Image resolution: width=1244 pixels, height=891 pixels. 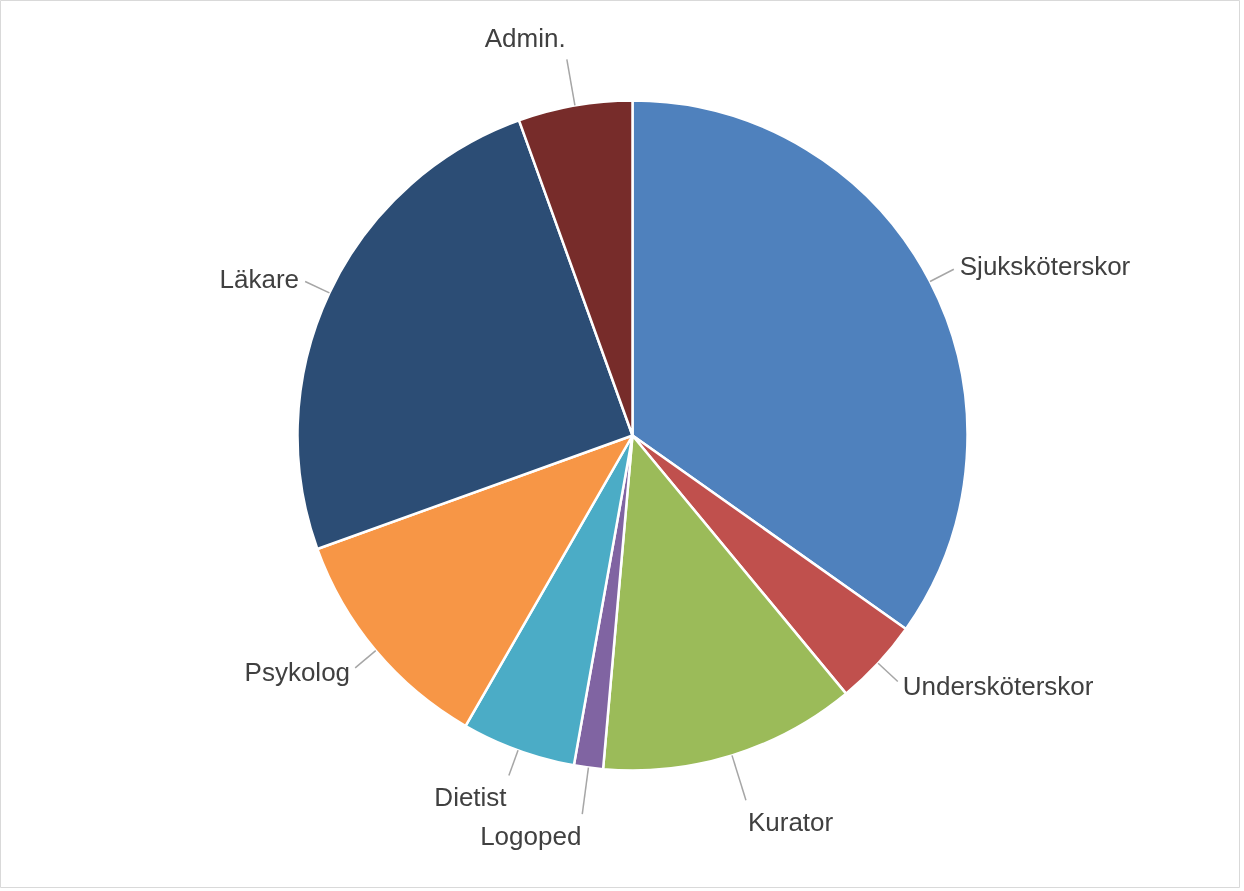 What do you see at coordinates (471, 796) in the screenshot?
I see `slice-label: Dietist` at bounding box center [471, 796].